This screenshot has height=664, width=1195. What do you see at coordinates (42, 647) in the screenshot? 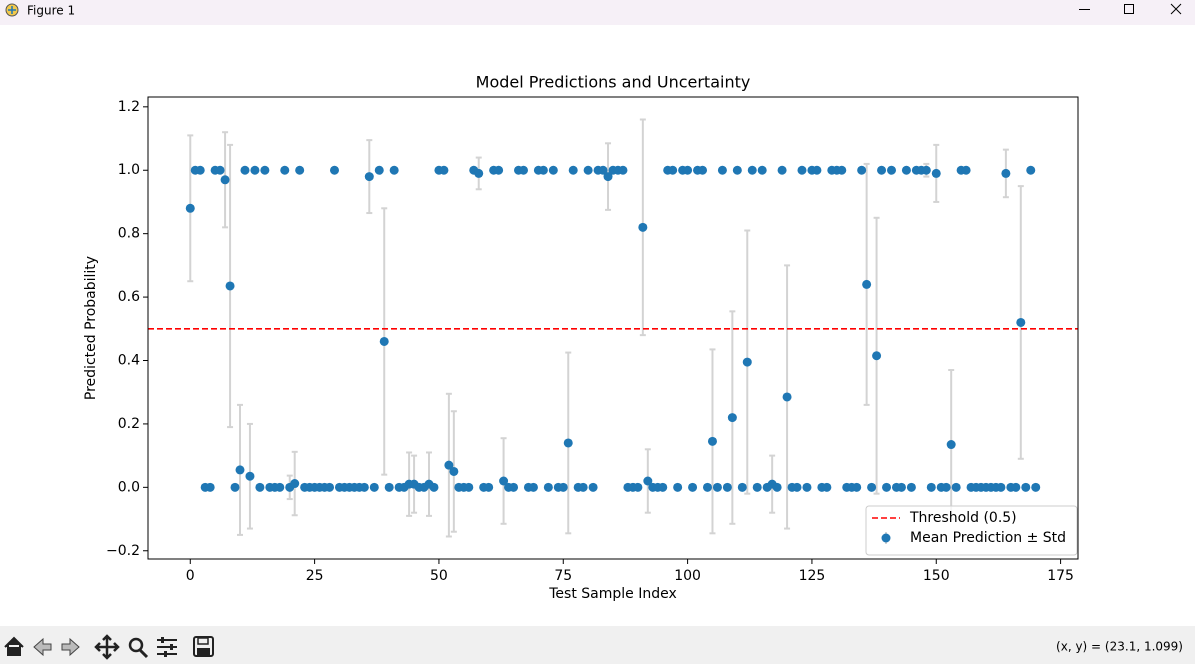
I see `back-button` at bounding box center [42, 647].